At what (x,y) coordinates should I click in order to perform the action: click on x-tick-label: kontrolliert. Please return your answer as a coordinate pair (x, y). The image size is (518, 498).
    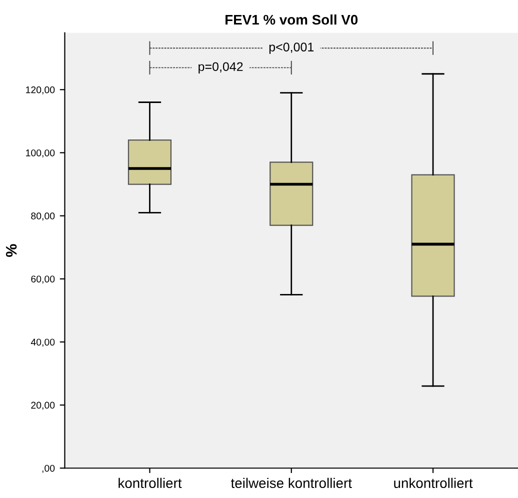
    Looking at the image, I should click on (150, 483).